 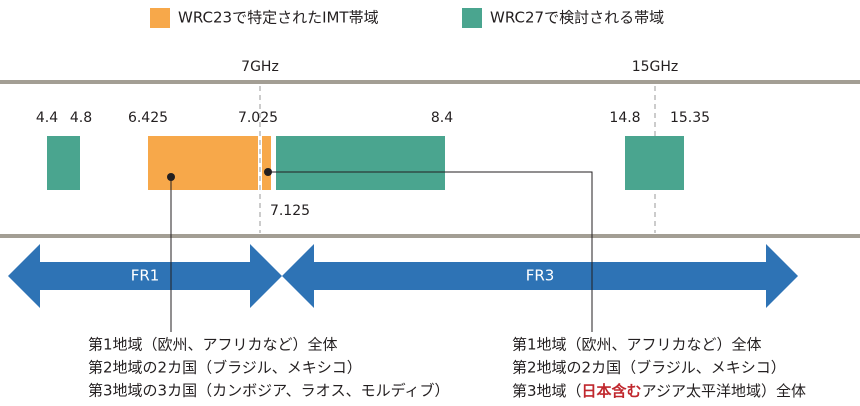 What do you see at coordinates (269, 391) in the screenshot?
I see `note-line: 第3地域の3カ国（カンボジア、ラオス、モルディブ）` at bounding box center [269, 391].